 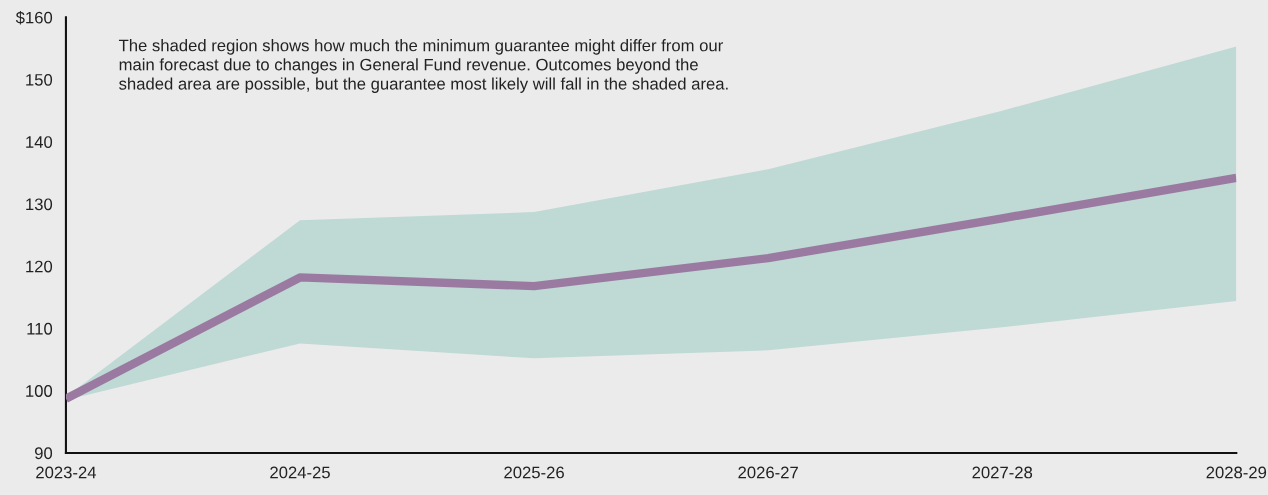 What do you see at coordinates (300, 472) in the screenshot?
I see `x-tick-label: 2024-25` at bounding box center [300, 472].